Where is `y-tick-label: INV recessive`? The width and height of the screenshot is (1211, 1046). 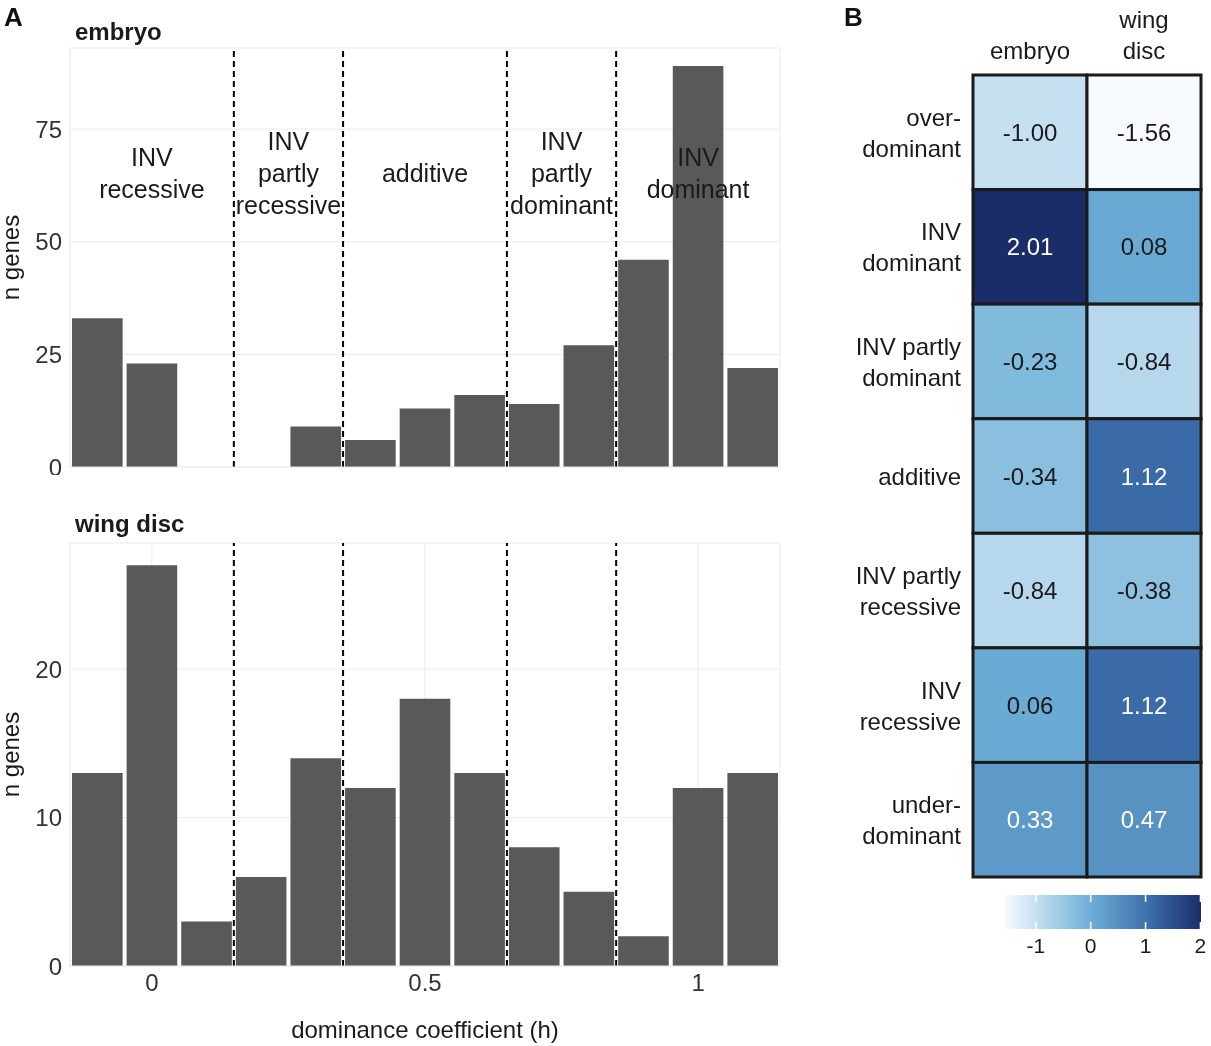
y-tick-label: INV recessive is located at coordinates (910, 705).